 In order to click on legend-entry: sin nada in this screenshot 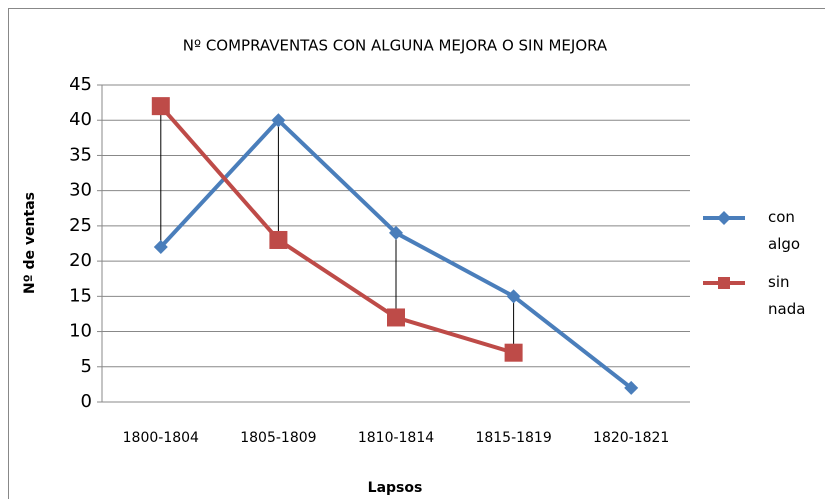, I will do `click(787, 295)`.